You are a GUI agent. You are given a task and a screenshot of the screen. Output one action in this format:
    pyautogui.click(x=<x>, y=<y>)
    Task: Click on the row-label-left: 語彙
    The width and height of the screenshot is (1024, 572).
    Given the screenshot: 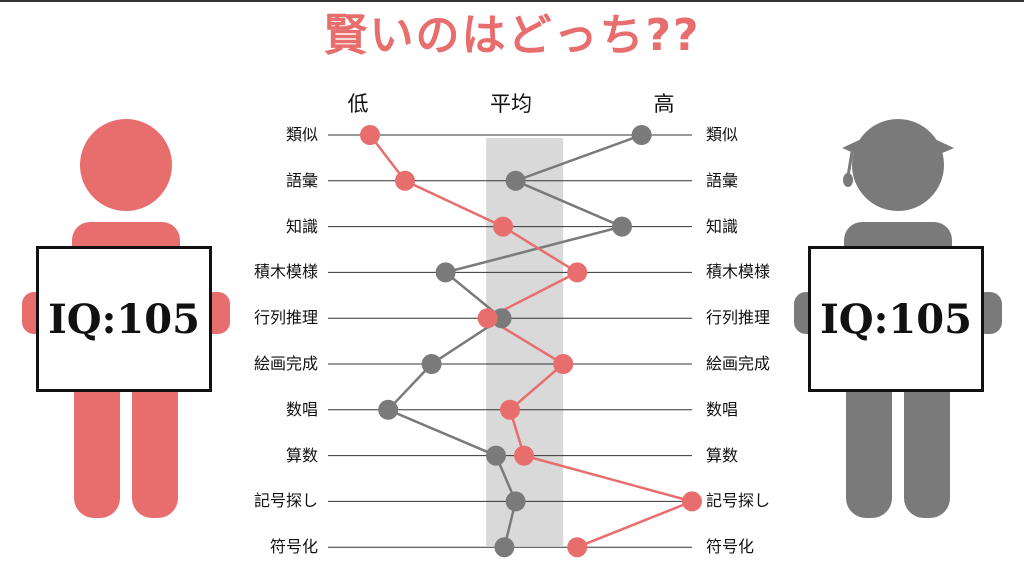 What is the action you would take?
    pyautogui.click(x=301, y=180)
    